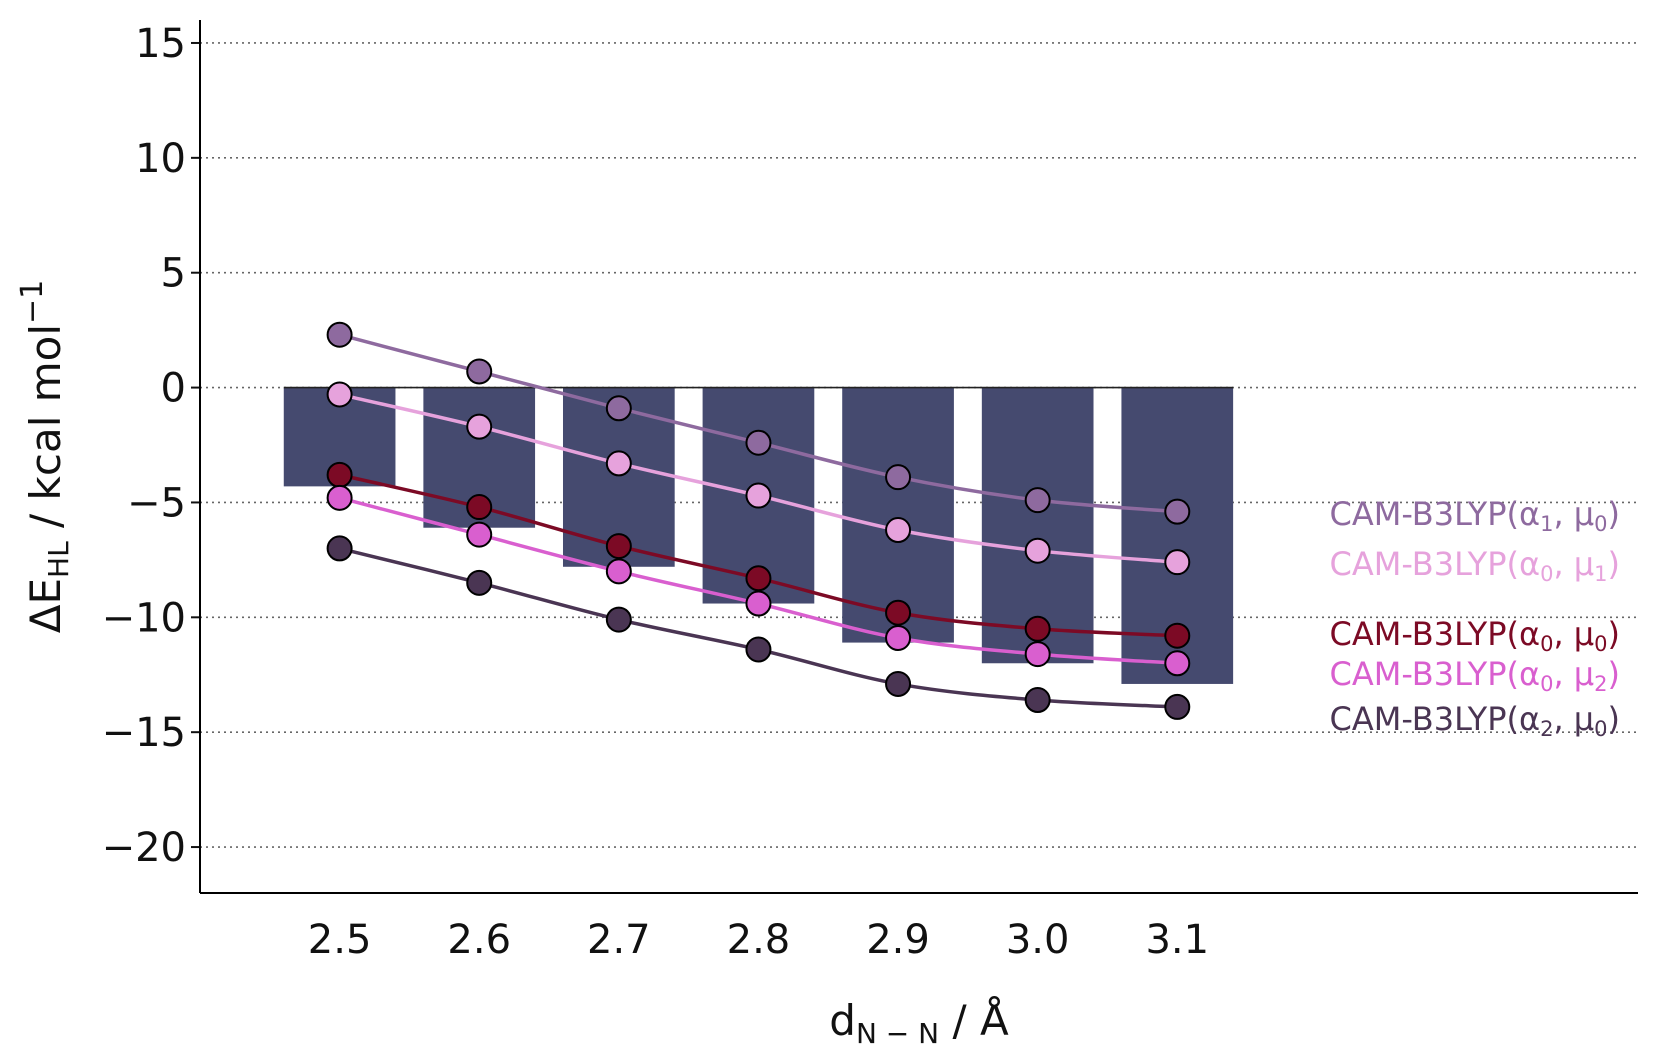  What do you see at coordinates (144, 618) in the screenshot?
I see `y-tick-label: −10` at bounding box center [144, 618].